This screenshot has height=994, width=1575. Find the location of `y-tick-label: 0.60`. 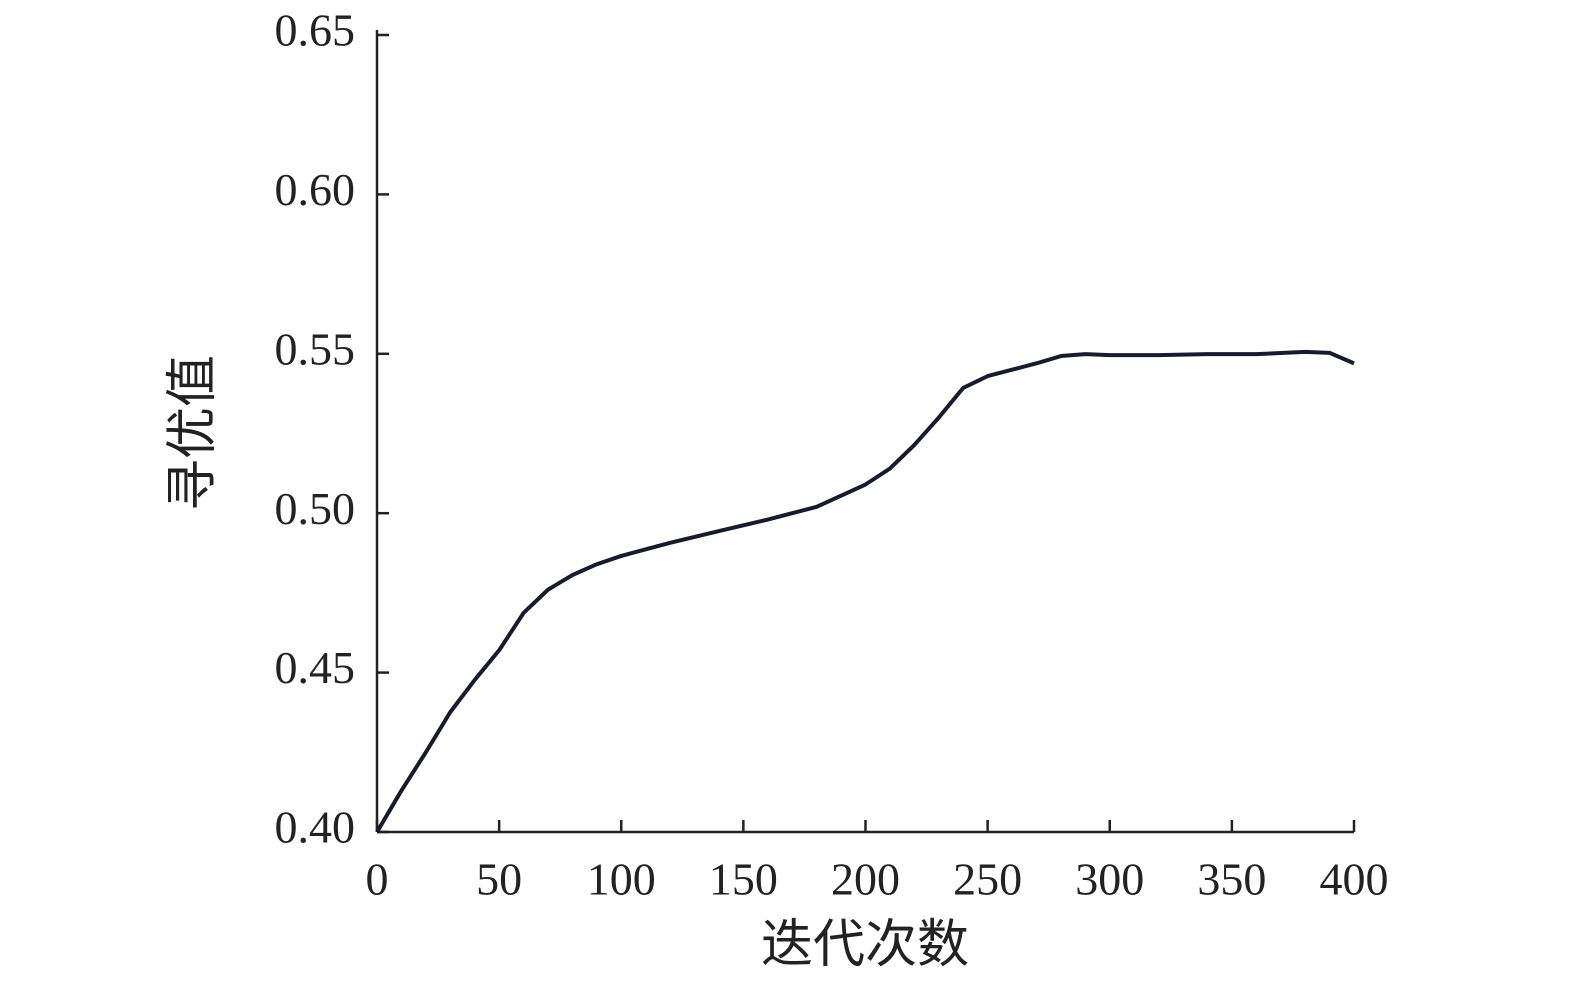

y-tick-label: 0.60 is located at coordinates (315, 189).